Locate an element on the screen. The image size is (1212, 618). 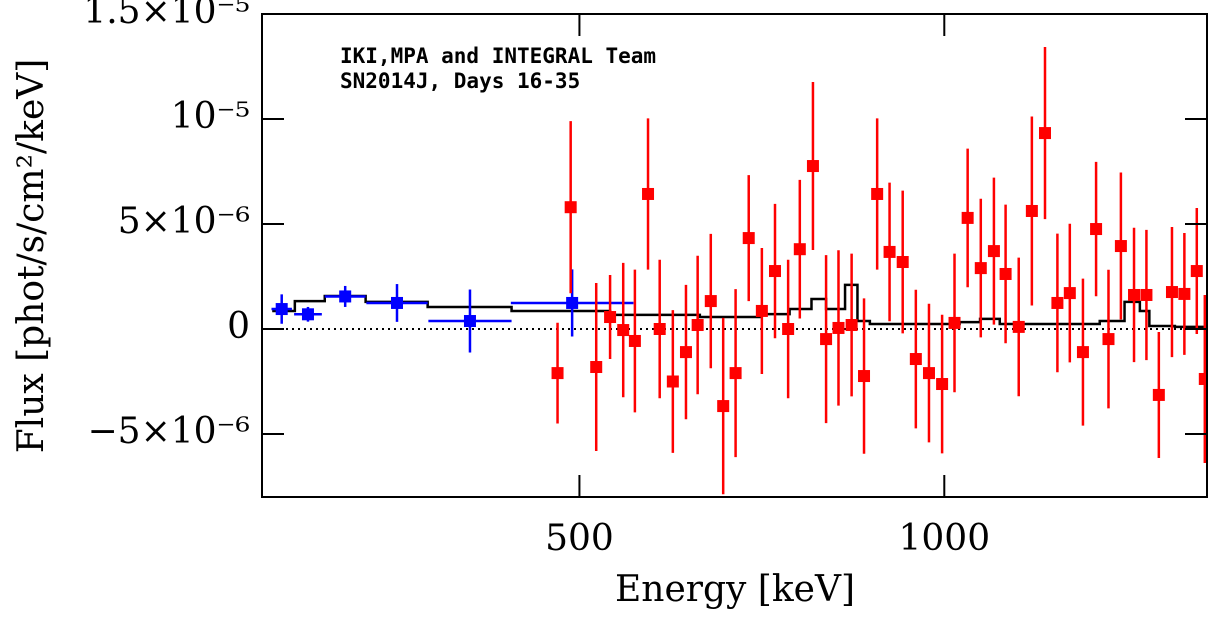
y-tick-label: 0 is located at coordinates (238, 326).